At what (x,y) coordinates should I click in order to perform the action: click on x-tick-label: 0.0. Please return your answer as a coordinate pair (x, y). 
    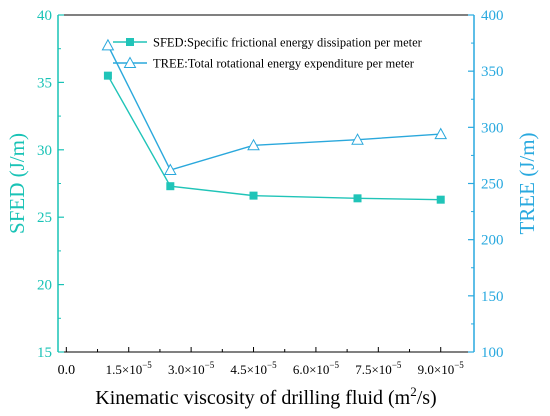
    Looking at the image, I should click on (67, 370).